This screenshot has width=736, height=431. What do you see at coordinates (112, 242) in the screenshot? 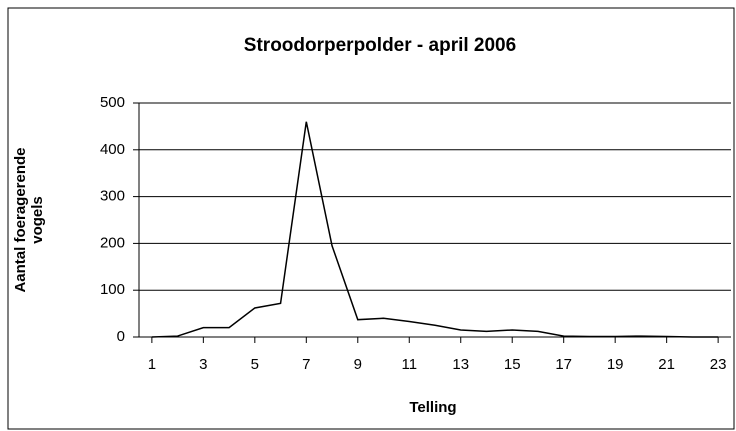
I see `y-tick-label: 200` at bounding box center [112, 242].